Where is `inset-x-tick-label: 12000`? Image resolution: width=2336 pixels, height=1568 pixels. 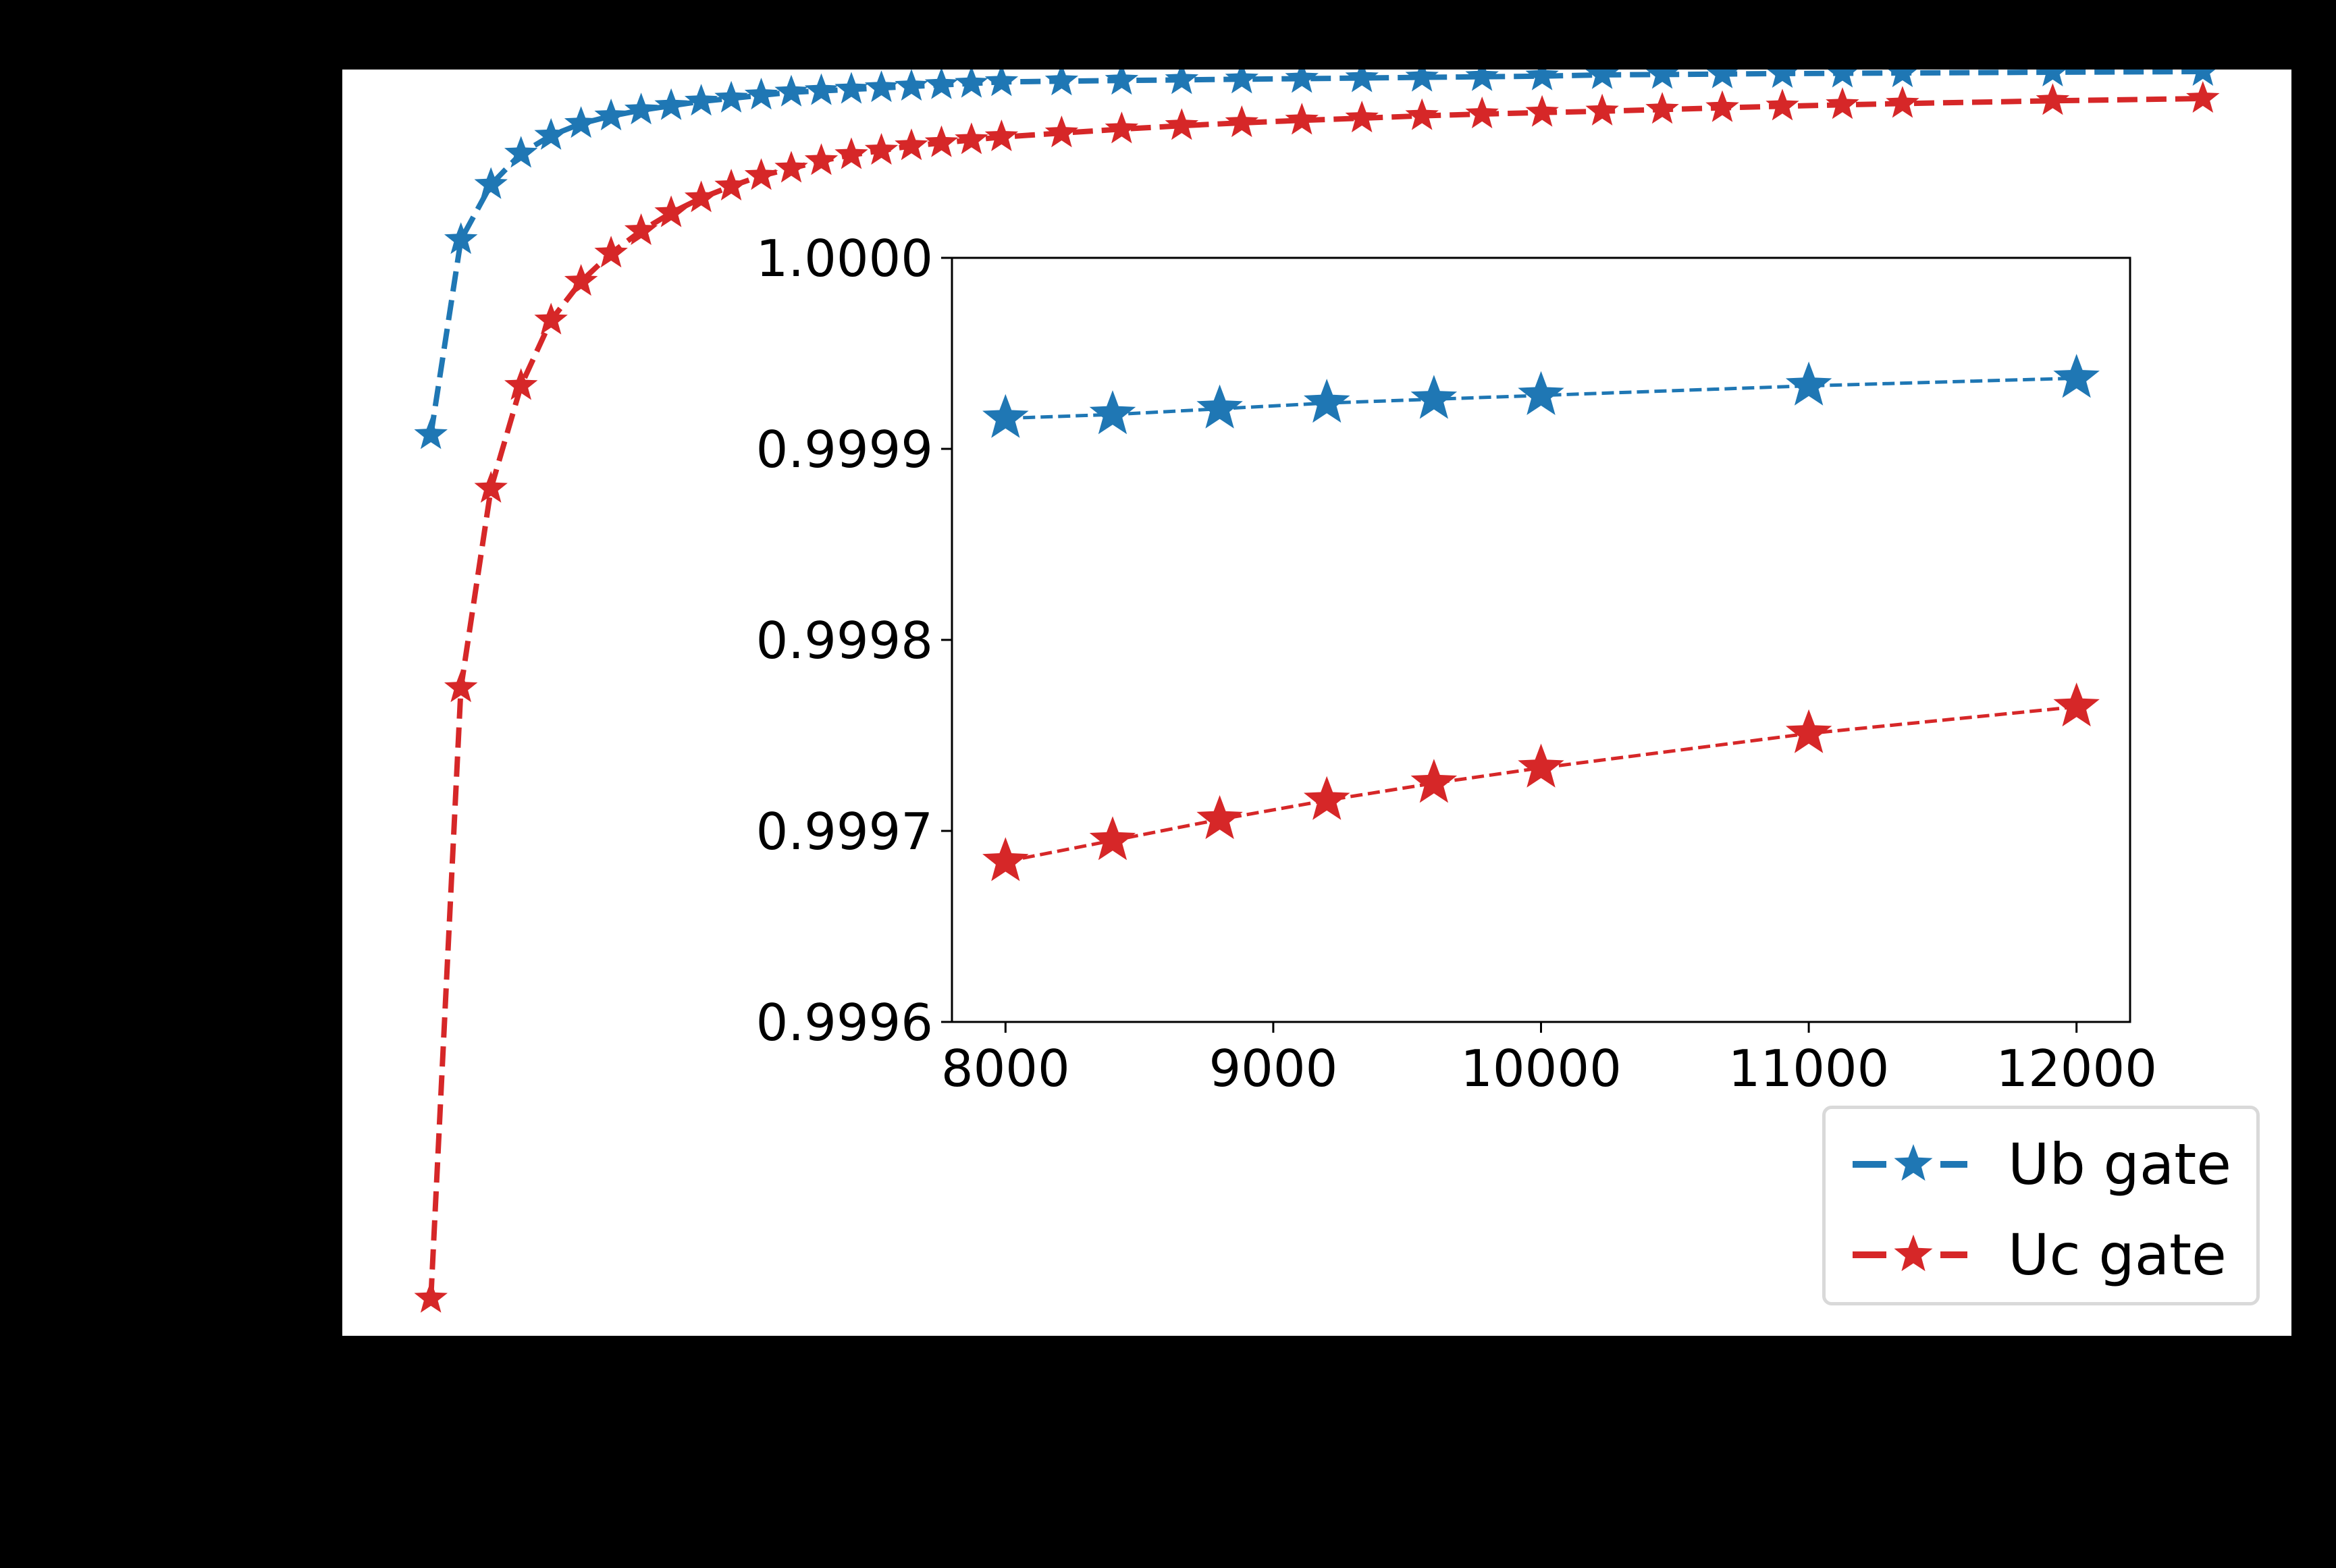
inset-x-tick-label: 12000 is located at coordinates (2076, 1068).